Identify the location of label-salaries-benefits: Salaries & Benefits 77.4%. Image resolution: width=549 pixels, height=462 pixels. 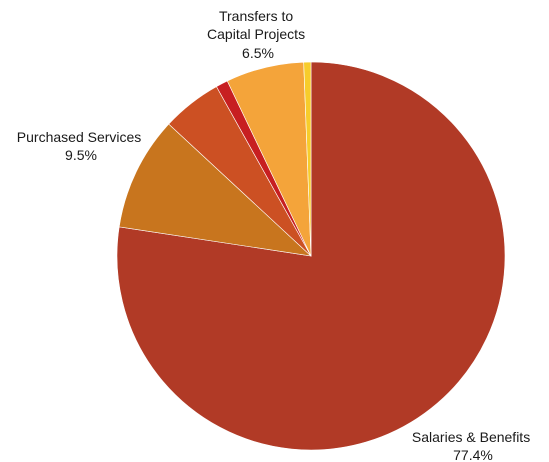
(473, 445).